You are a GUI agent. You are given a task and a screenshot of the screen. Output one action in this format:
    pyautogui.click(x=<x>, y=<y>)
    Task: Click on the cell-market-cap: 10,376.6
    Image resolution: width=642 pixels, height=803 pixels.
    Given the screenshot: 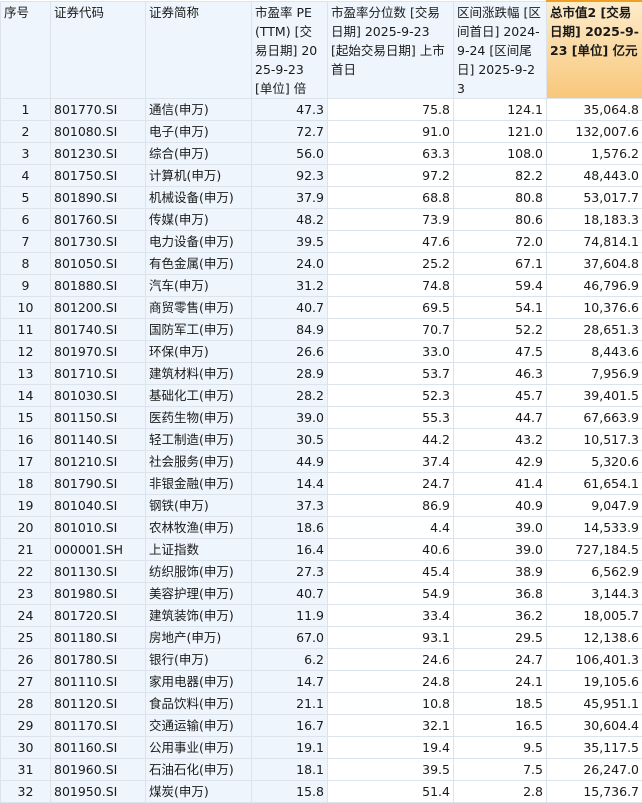 What is the action you would take?
    pyautogui.click(x=594, y=307)
    